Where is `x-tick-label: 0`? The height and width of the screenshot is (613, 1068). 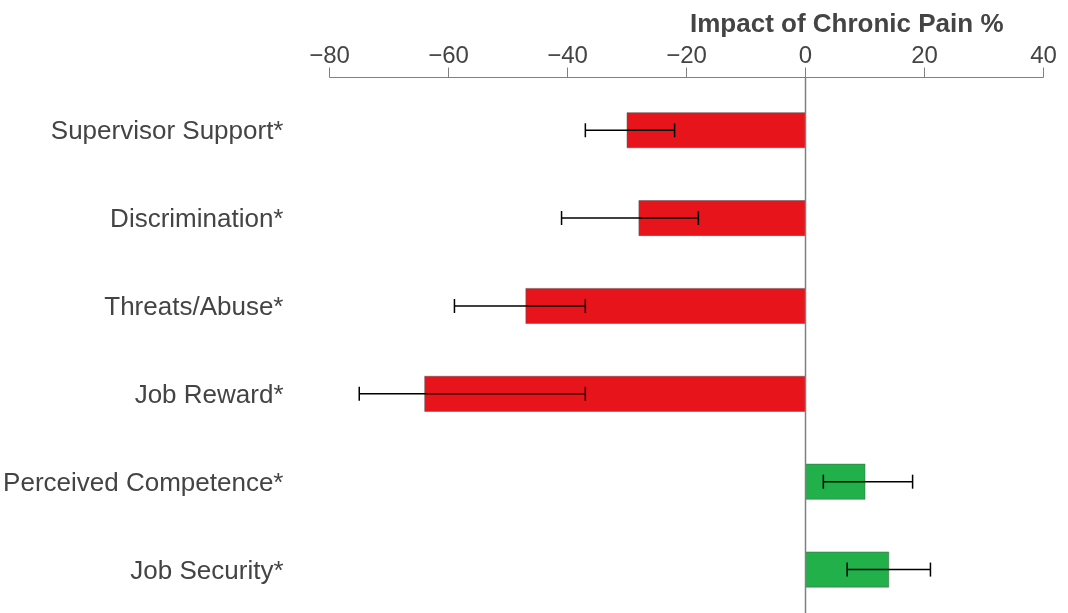 x-tick-label: 0 is located at coordinates (805, 54).